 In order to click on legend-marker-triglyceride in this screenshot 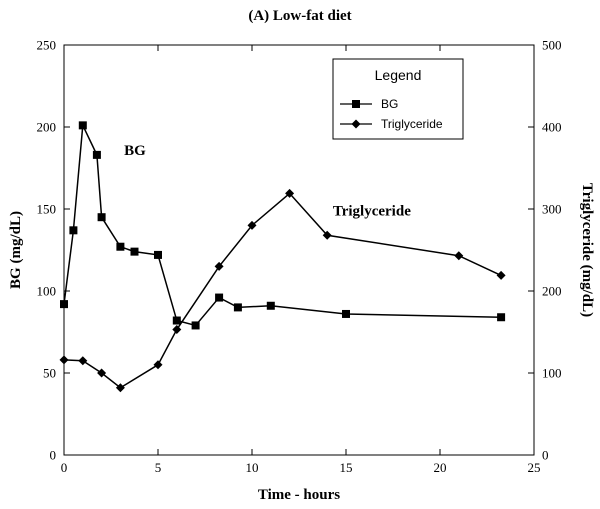, I will do `click(356, 124)`.